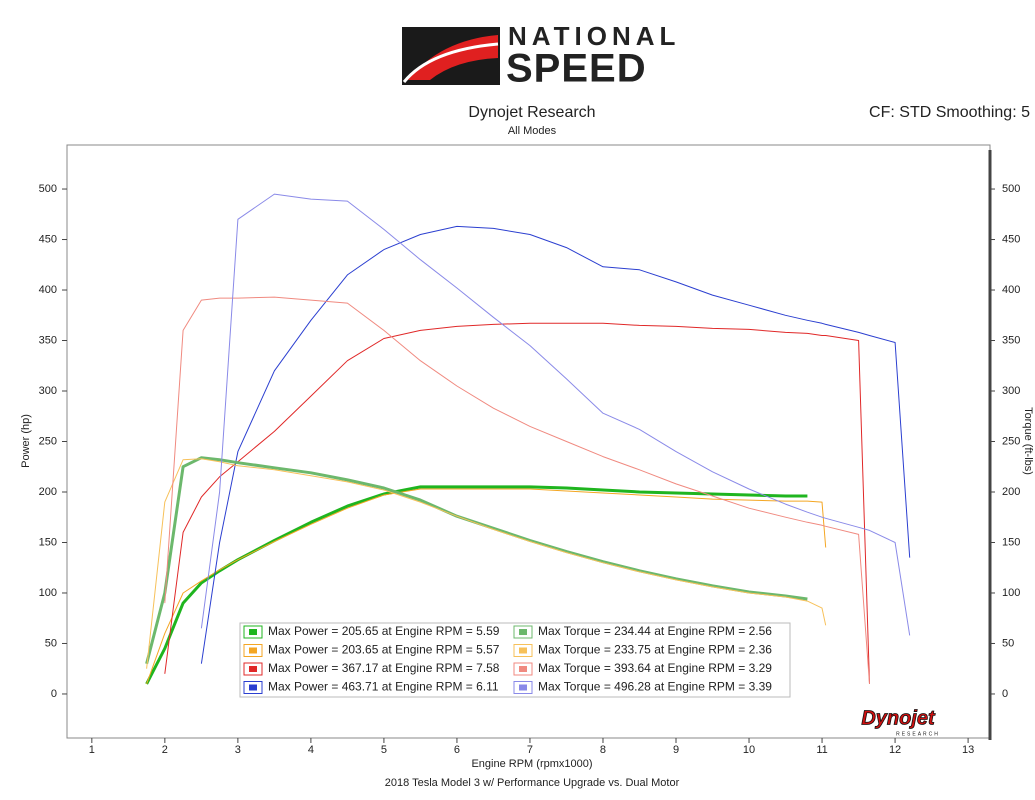  I want to click on y-axis-label: Power (hp), so click(26, 441).